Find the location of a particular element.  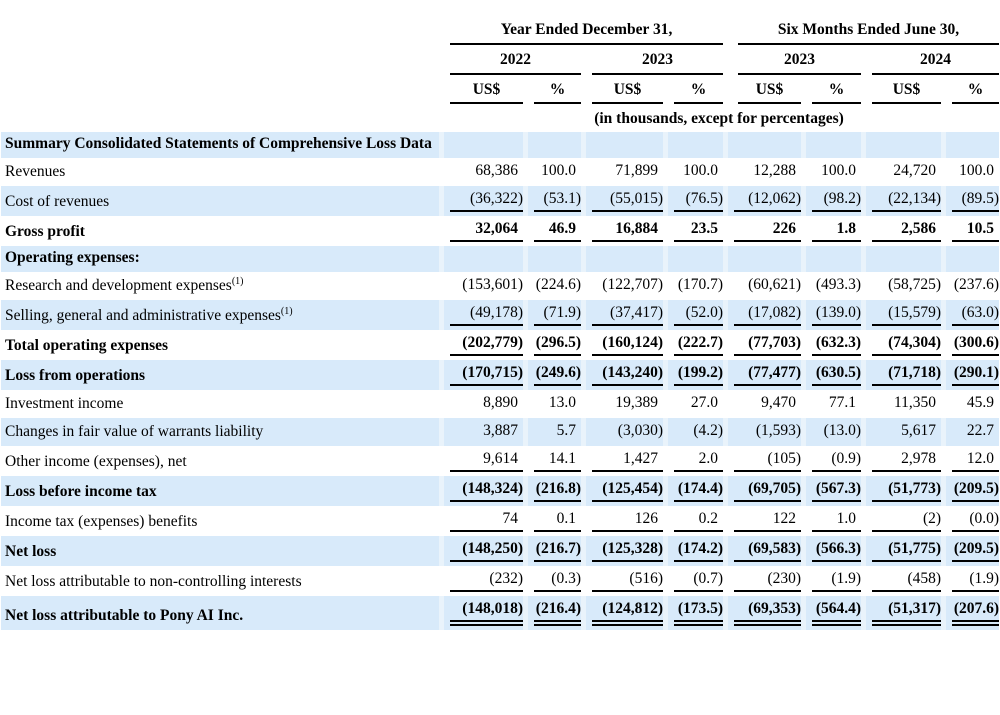

value-cell: (69,353) is located at coordinates (762, 613).